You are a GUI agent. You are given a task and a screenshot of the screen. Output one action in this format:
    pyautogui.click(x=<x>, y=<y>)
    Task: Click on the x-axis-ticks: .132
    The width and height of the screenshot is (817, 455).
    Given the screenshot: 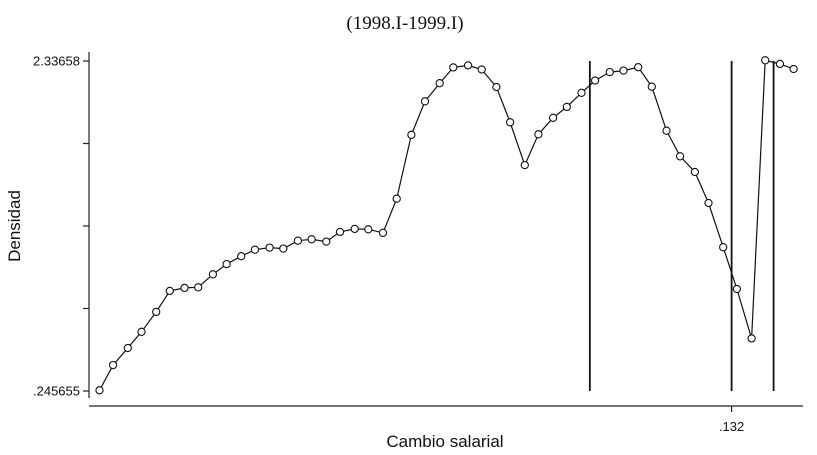 What is the action you would take?
    pyautogui.click(x=731, y=420)
    